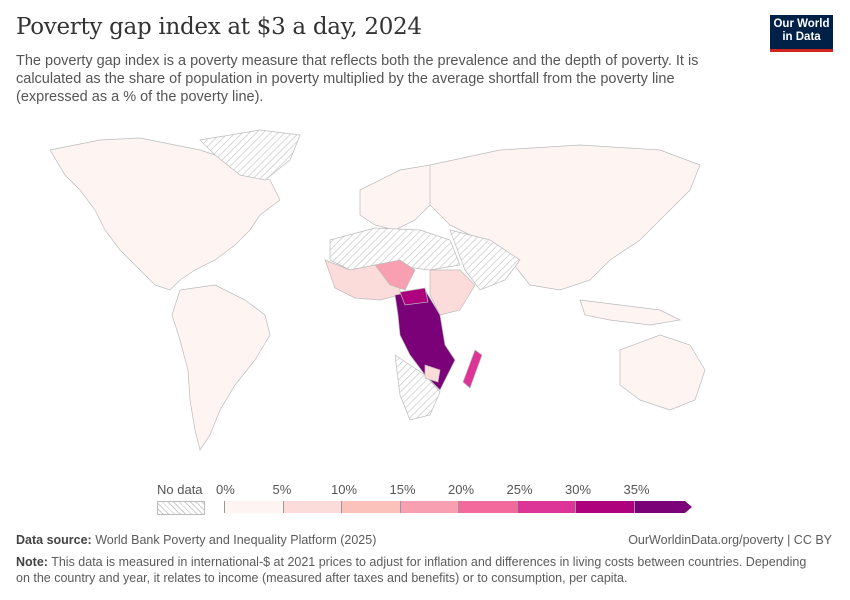 This screenshot has height=600, width=850. What do you see at coordinates (54, 540) in the screenshot?
I see `source-label: Data source:` at bounding box center [54, 540].